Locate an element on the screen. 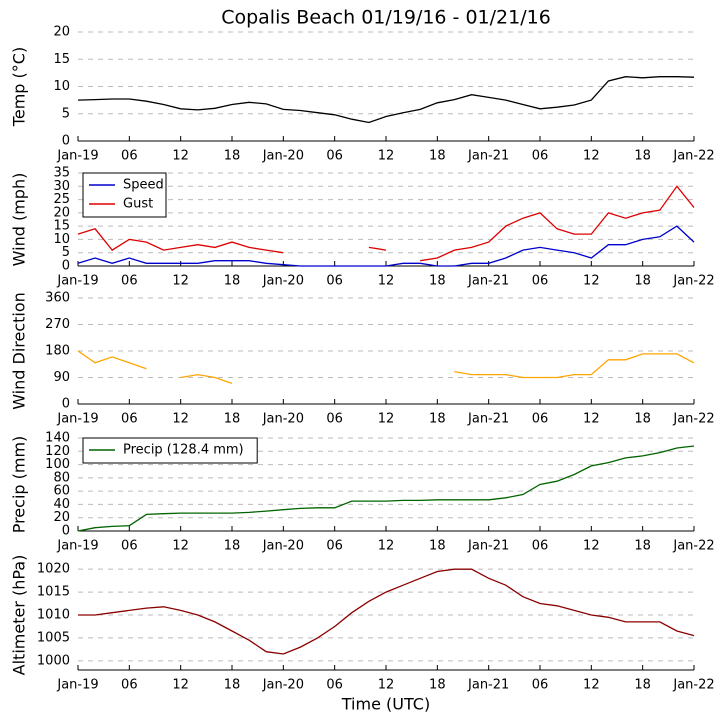  y-axis-label: Temp (°C) is located at coordinates (19, 87).